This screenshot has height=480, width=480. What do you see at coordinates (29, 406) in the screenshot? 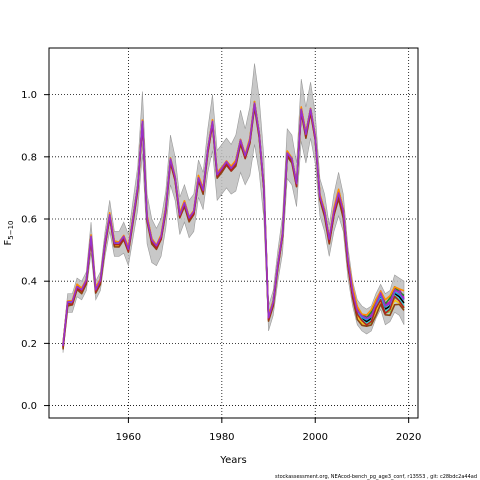
I see `y-tick-label: 0.0` at bounding box center [29, 406].